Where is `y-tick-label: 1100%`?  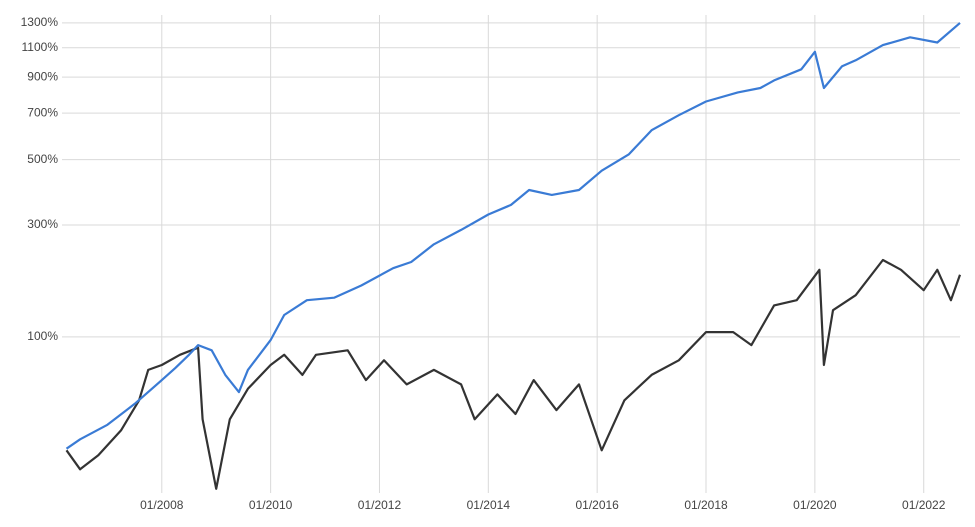
y-tick-label: 1100% is located at coordinates (40, 47).